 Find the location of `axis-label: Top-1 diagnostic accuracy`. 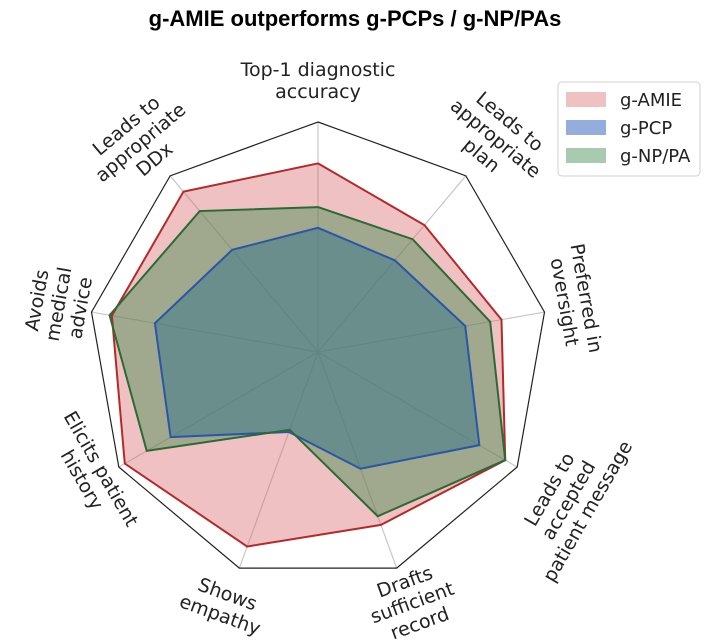

axis-label: Top-1 diagnostic accuracy is located at coordinates (318, 81).